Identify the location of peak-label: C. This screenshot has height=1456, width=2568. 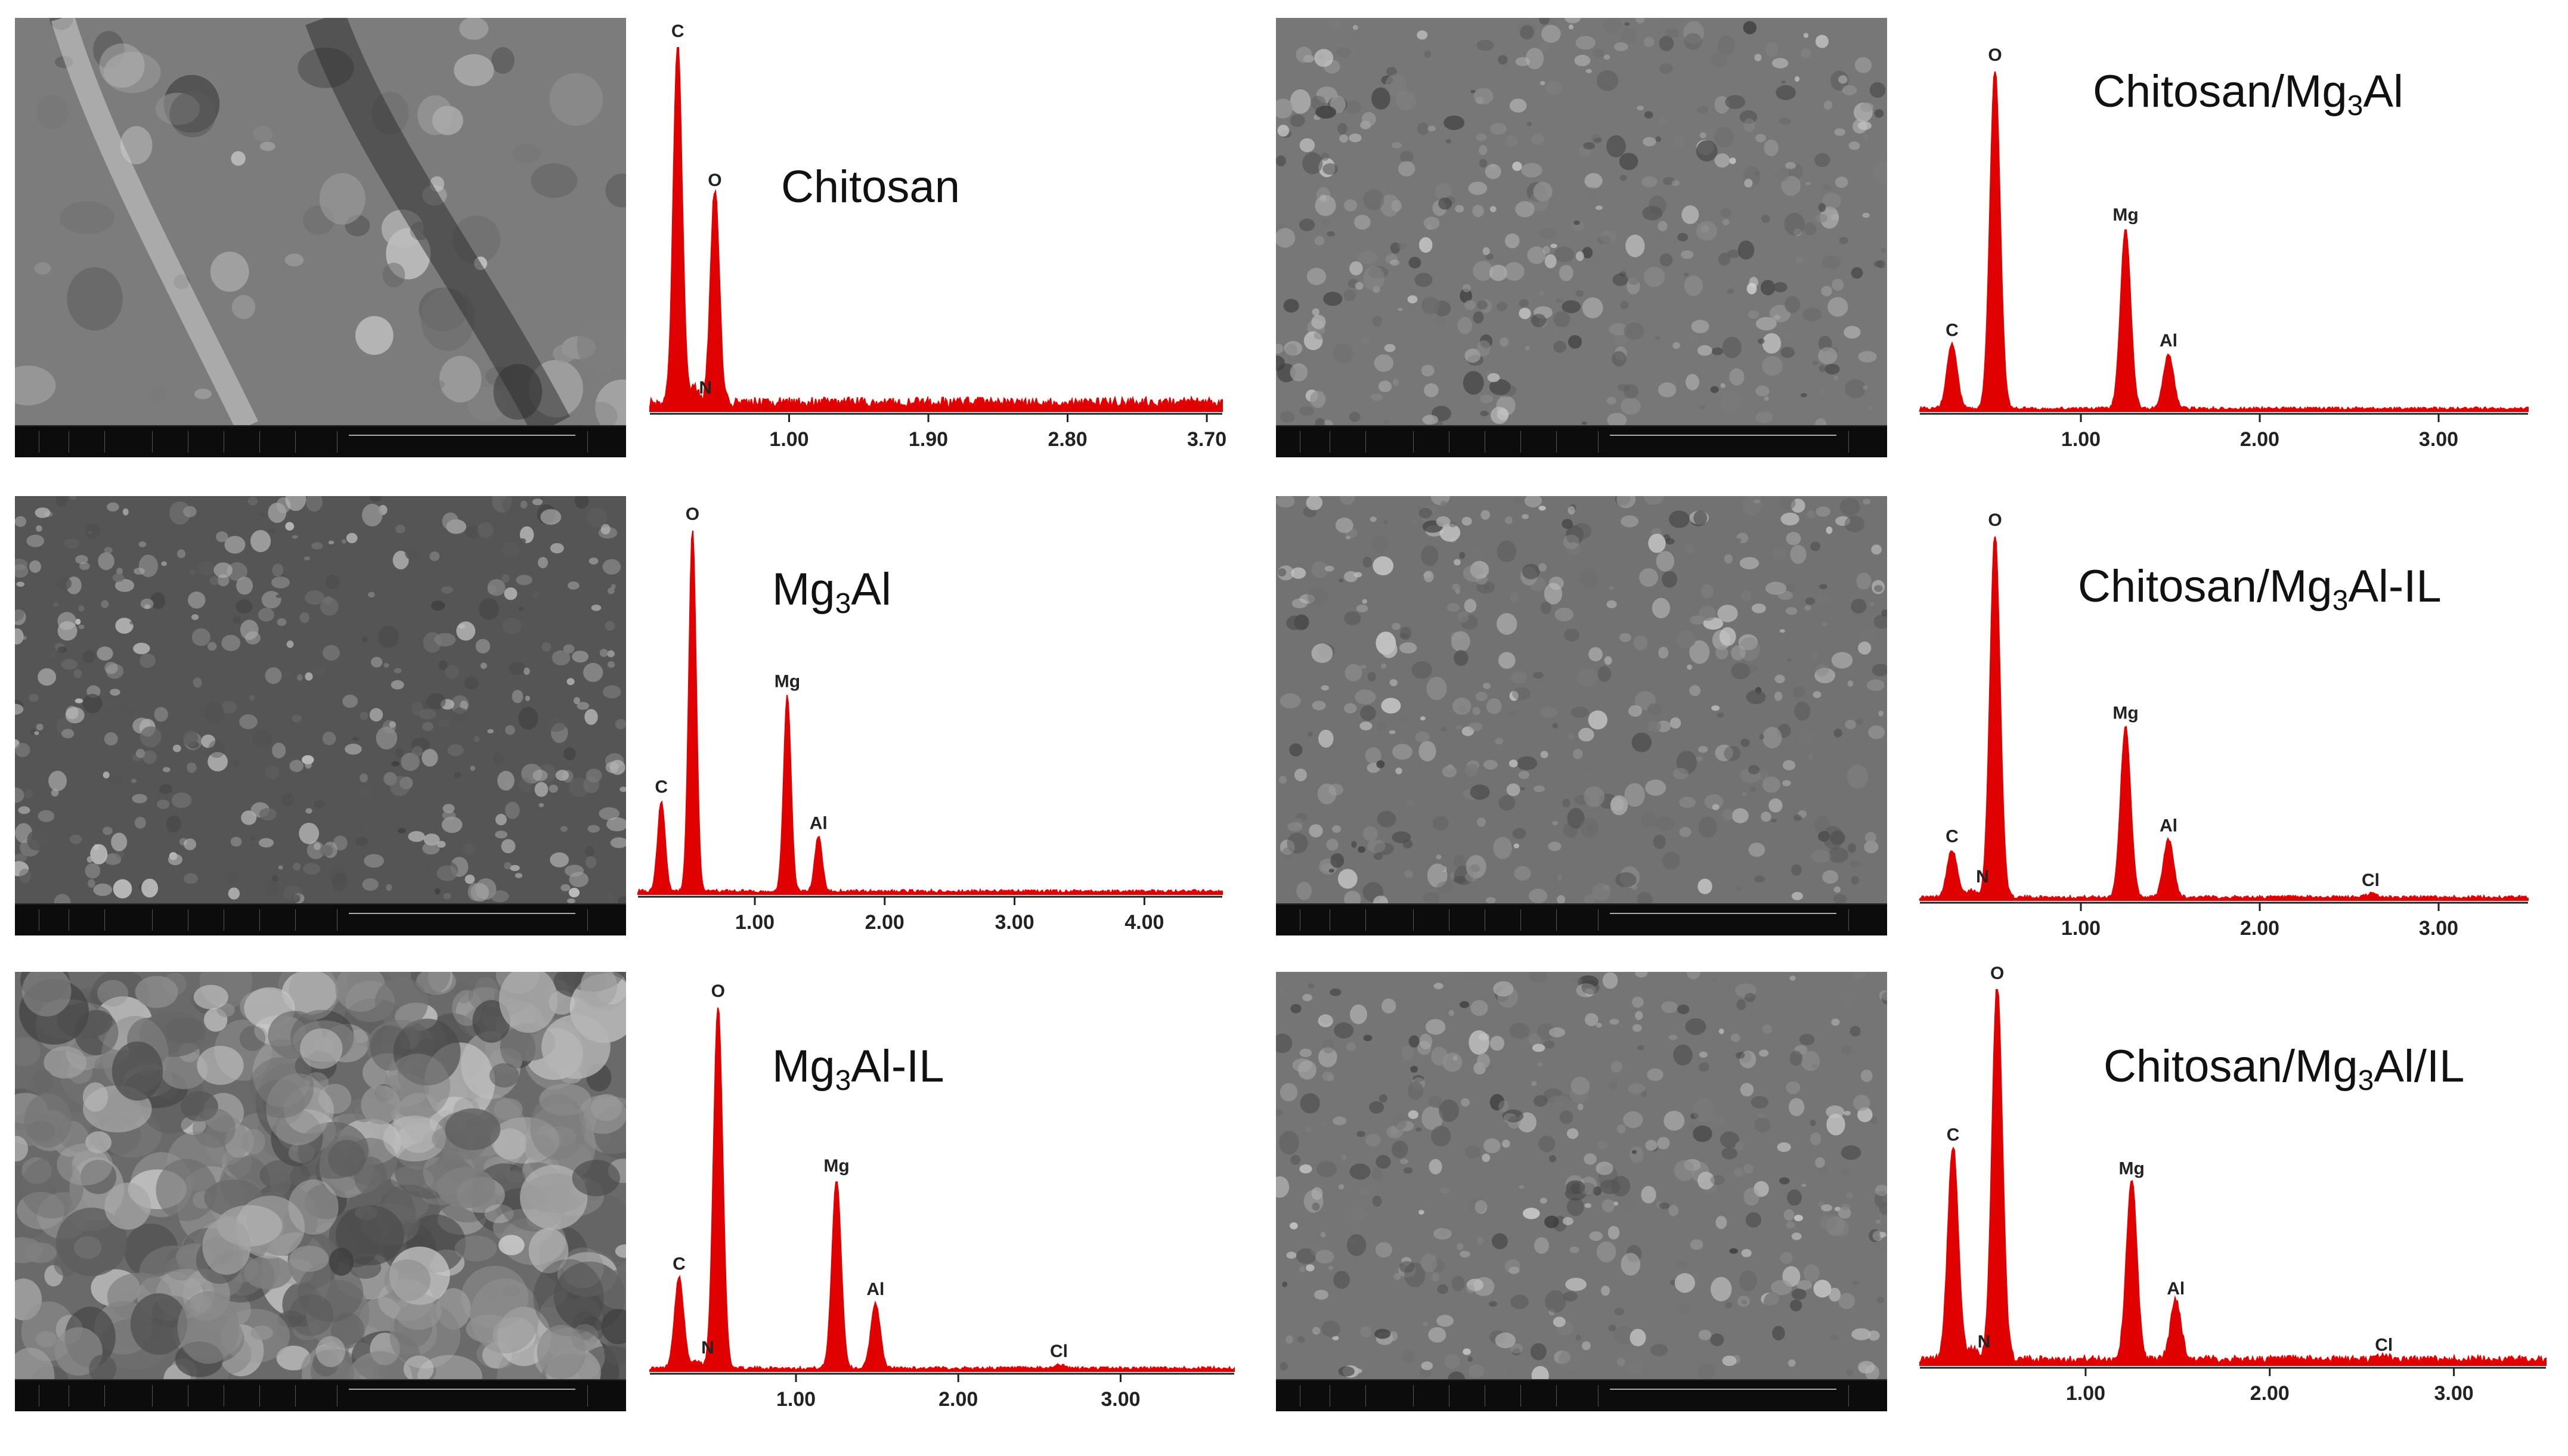
(679, 1264).